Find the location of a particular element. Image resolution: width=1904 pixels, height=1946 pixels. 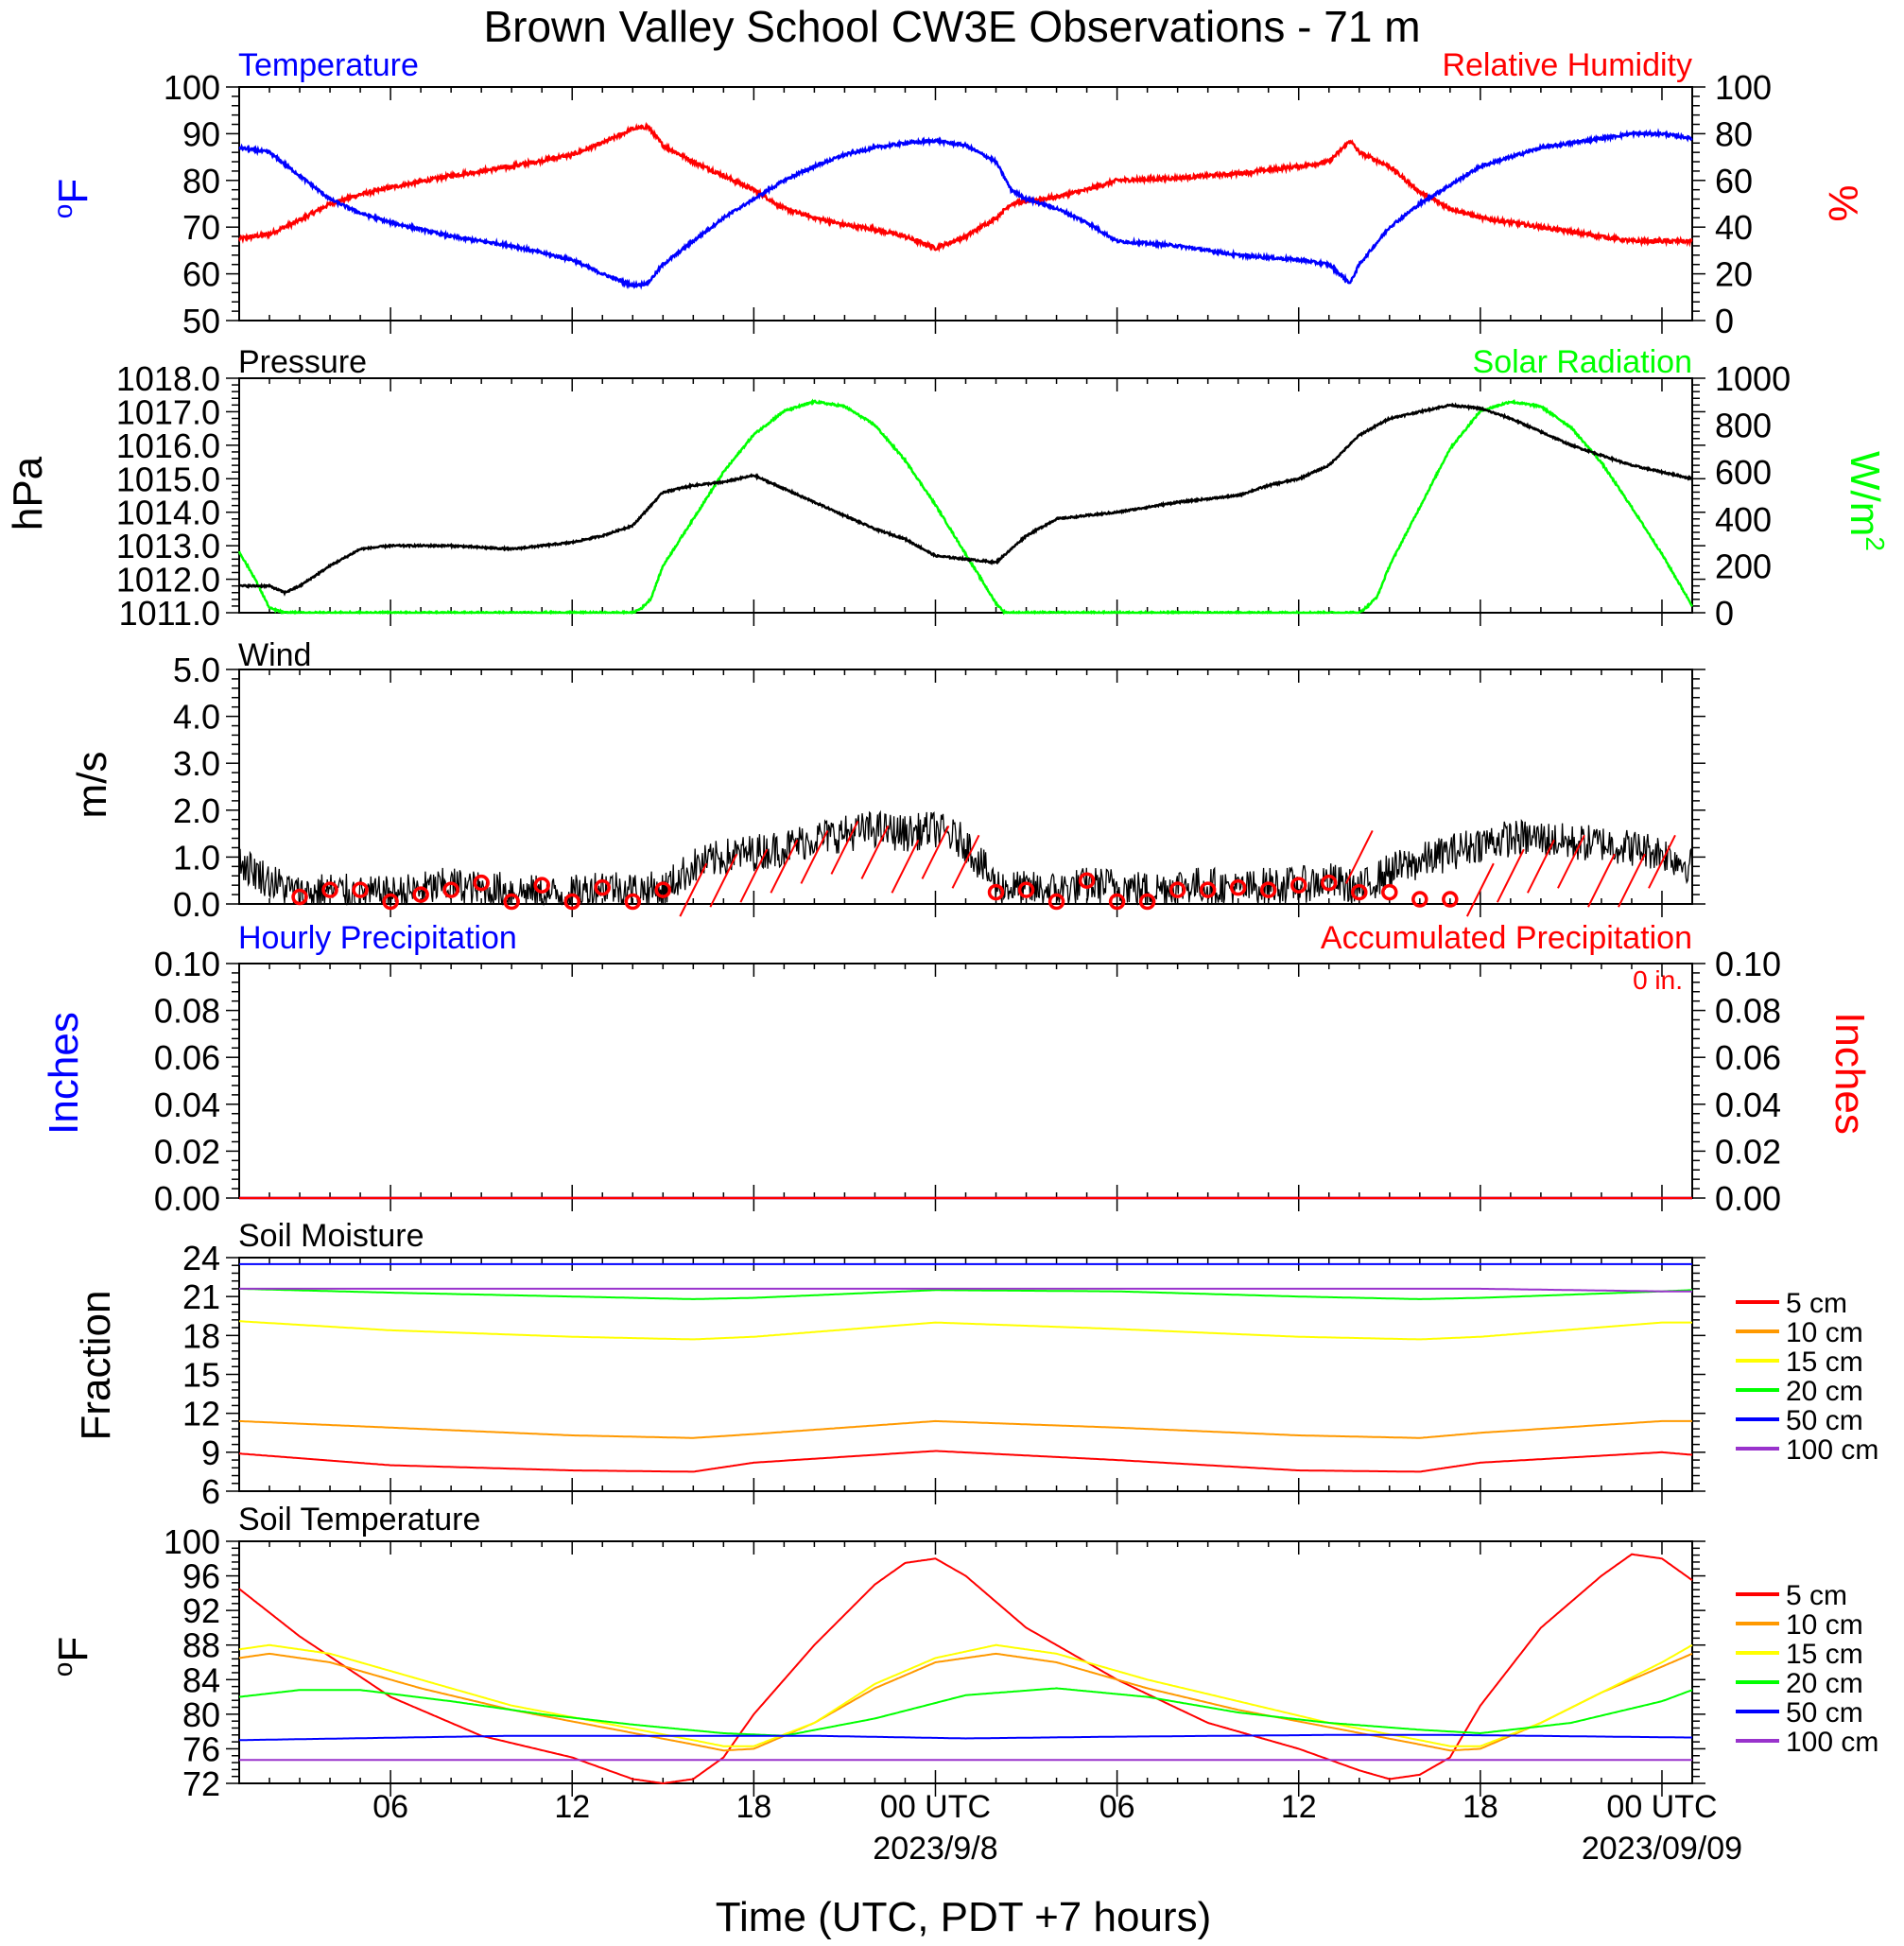

solar-radiation-line is located at coordinates (966, 507).